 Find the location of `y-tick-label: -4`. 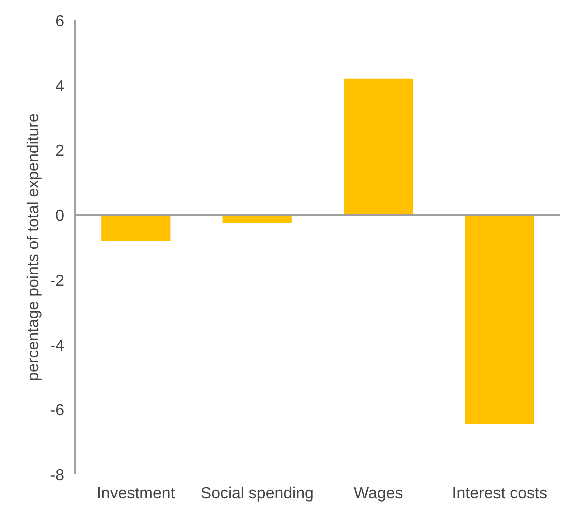

y-tick-label: -4 is located at coordinates (57, 346).